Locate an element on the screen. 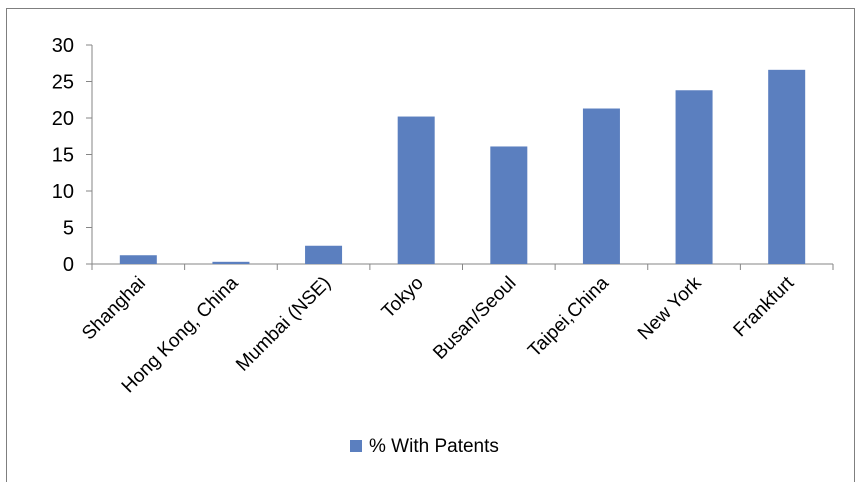  x-category-label: Mumbai (NSE) is located at coordinates (283, 324).